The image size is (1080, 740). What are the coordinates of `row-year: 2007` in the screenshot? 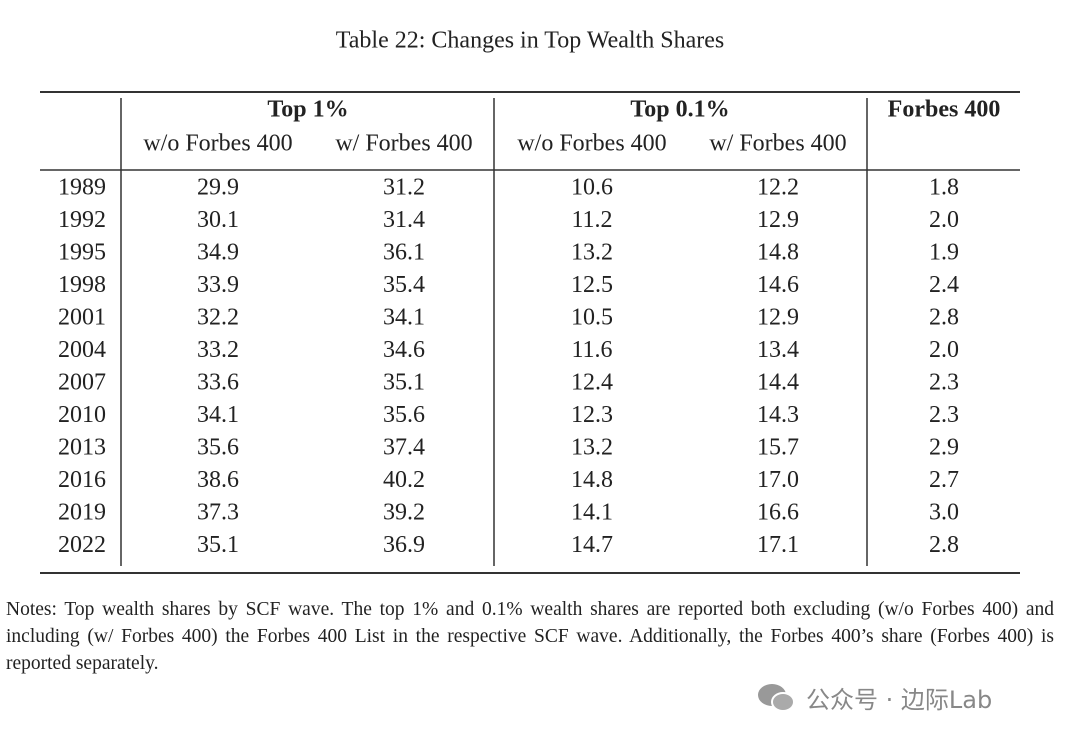 It's located at (82, 383).